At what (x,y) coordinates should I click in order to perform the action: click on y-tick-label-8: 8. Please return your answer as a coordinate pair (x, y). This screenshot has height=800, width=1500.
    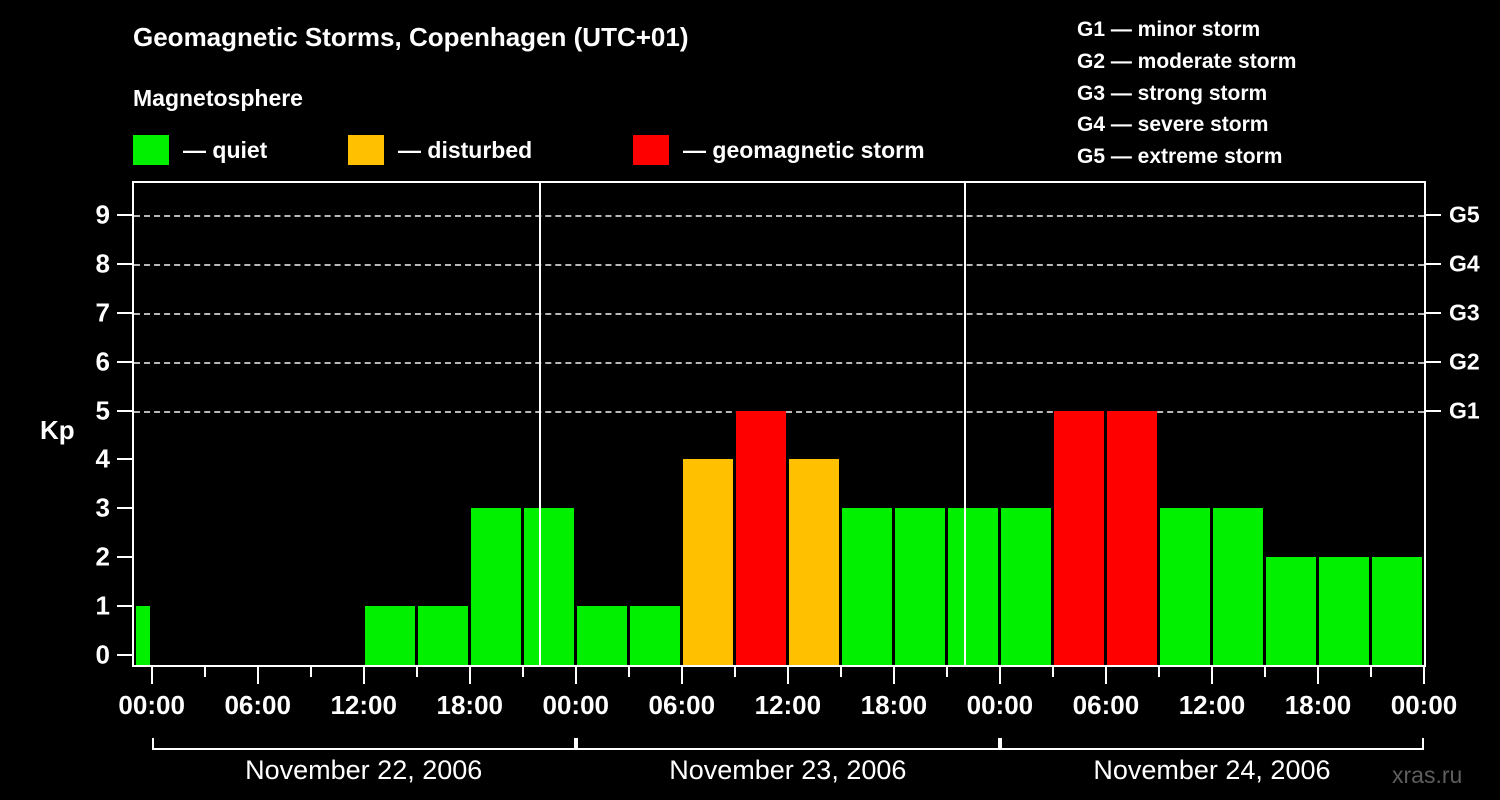
    Looking at the image, I should click on (102, 263).